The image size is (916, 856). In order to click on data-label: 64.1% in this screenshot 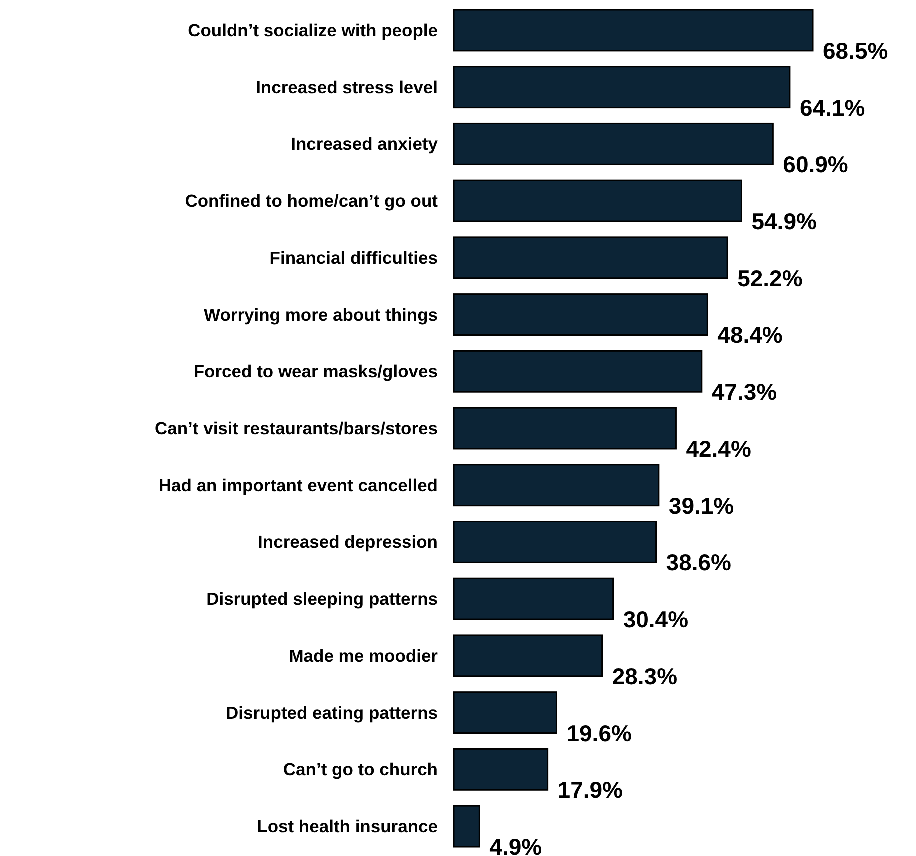, I will do `click(833, 107)`.